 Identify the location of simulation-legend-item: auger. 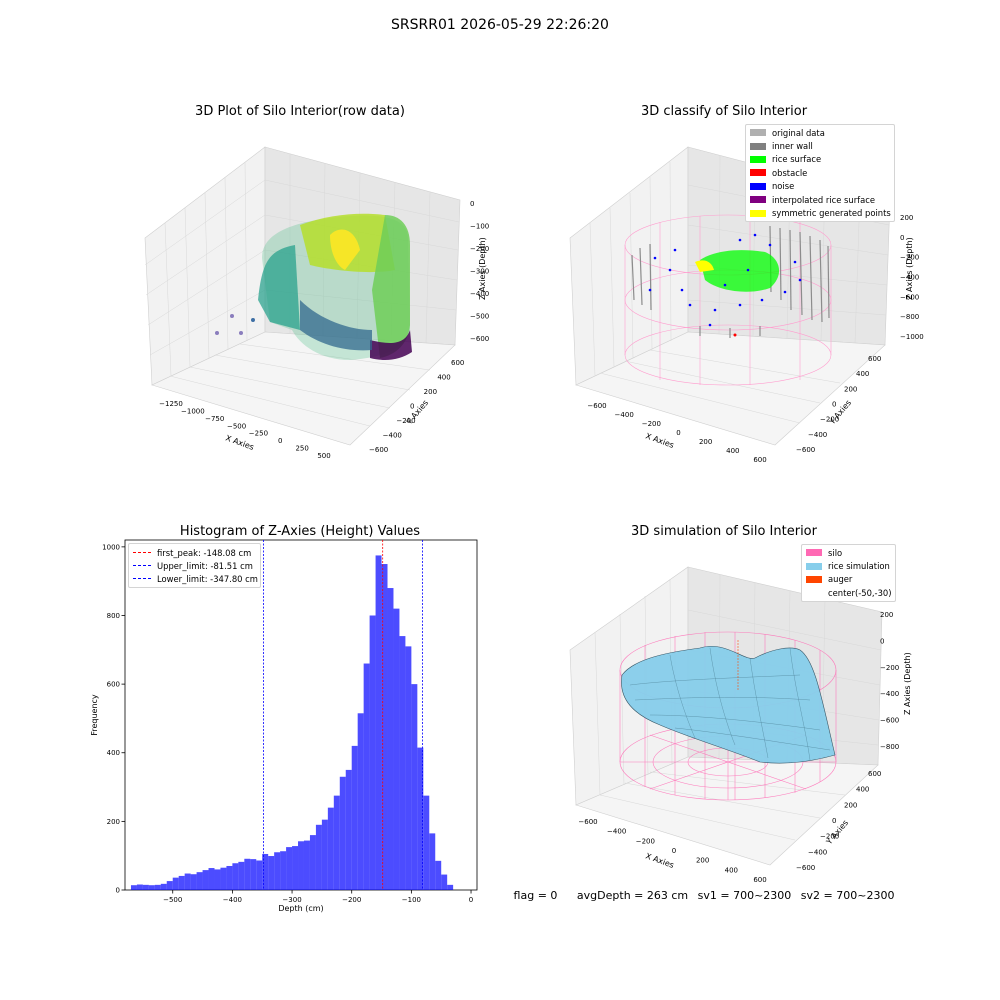
(848, 579).